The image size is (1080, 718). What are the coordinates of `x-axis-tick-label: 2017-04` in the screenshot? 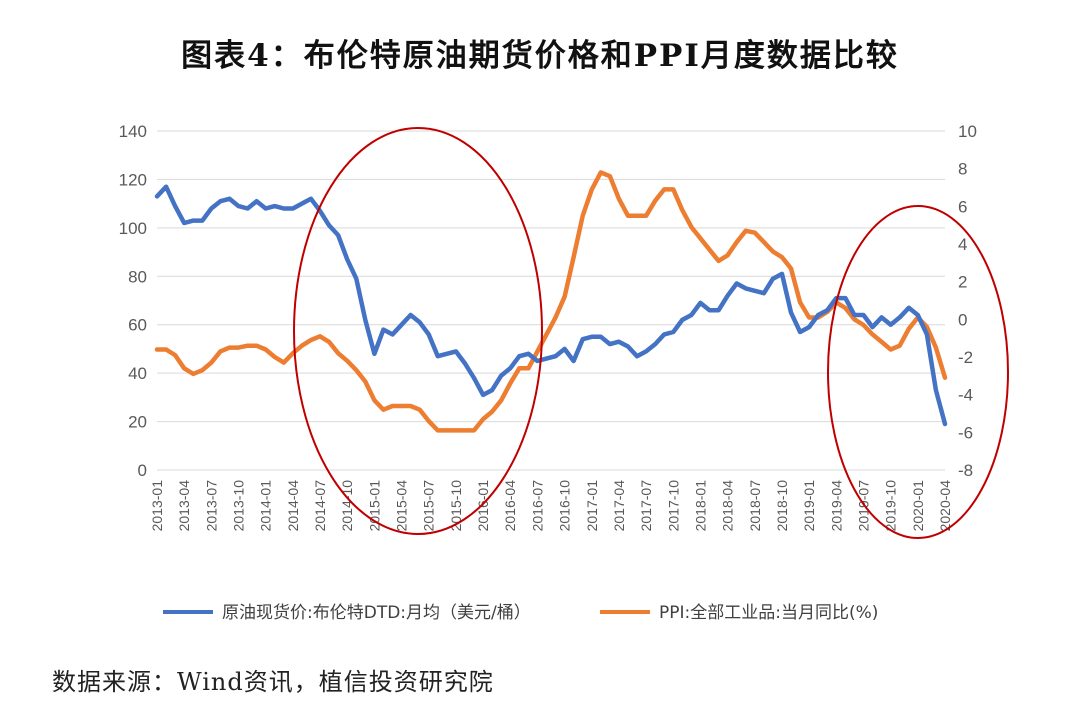 It's located at (619, 506).